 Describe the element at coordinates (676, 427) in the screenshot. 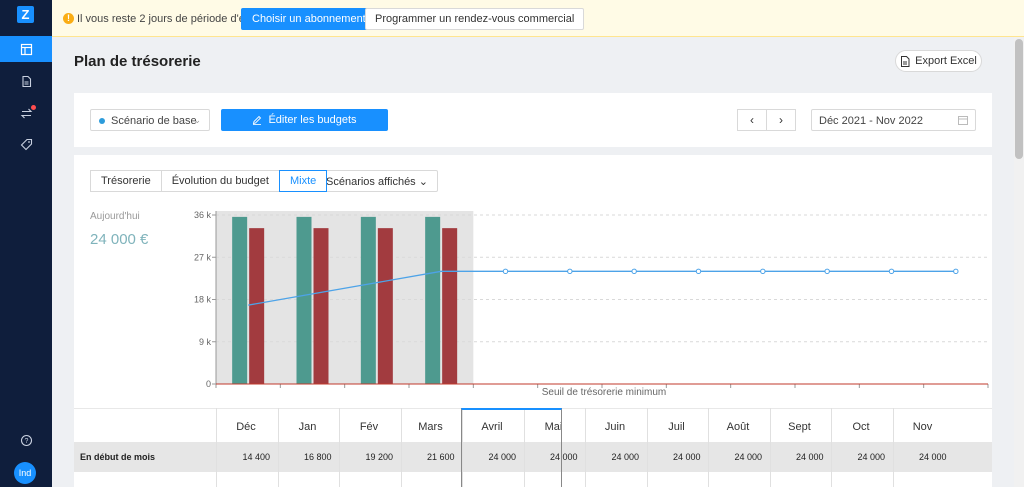

I see `table-column-header: Juil` at that location.